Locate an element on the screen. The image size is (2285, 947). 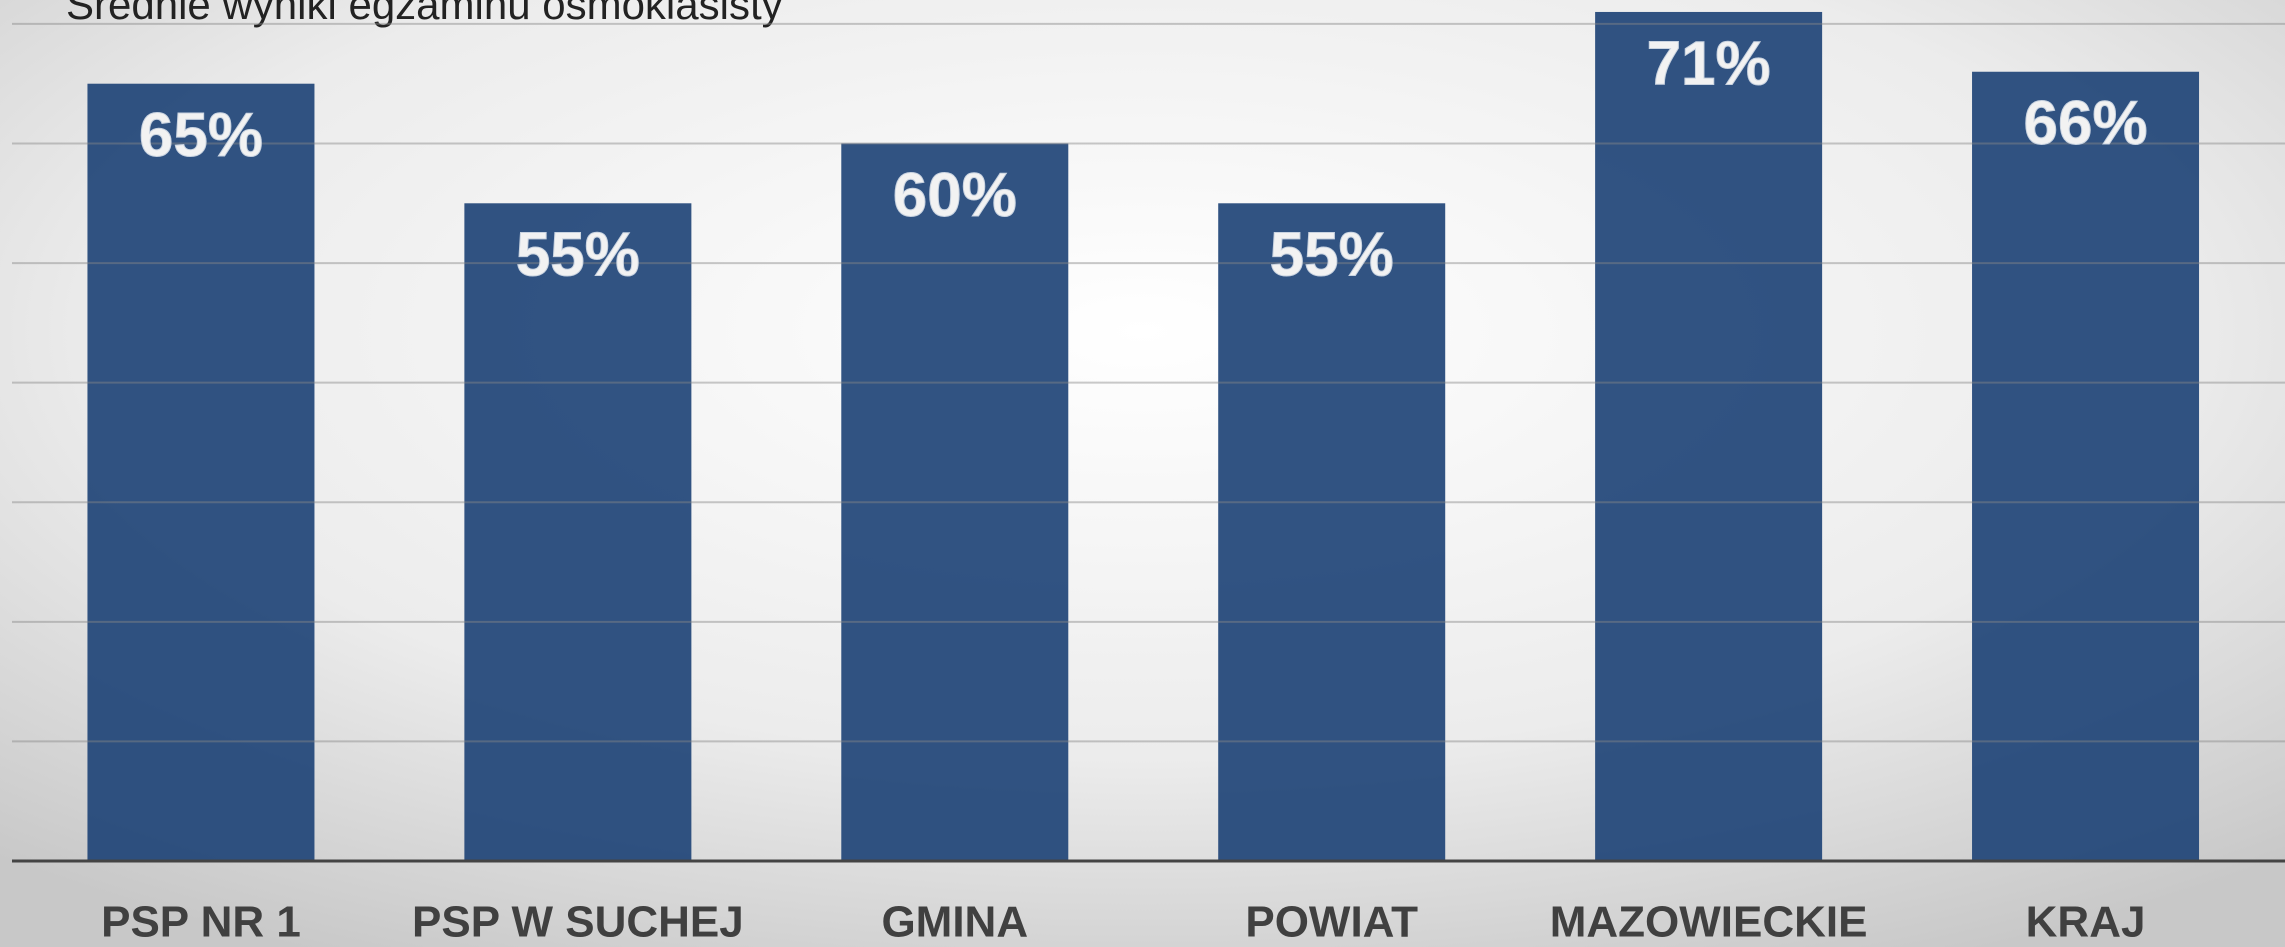
data-label: 71% is located at coordinates (1709, 63).